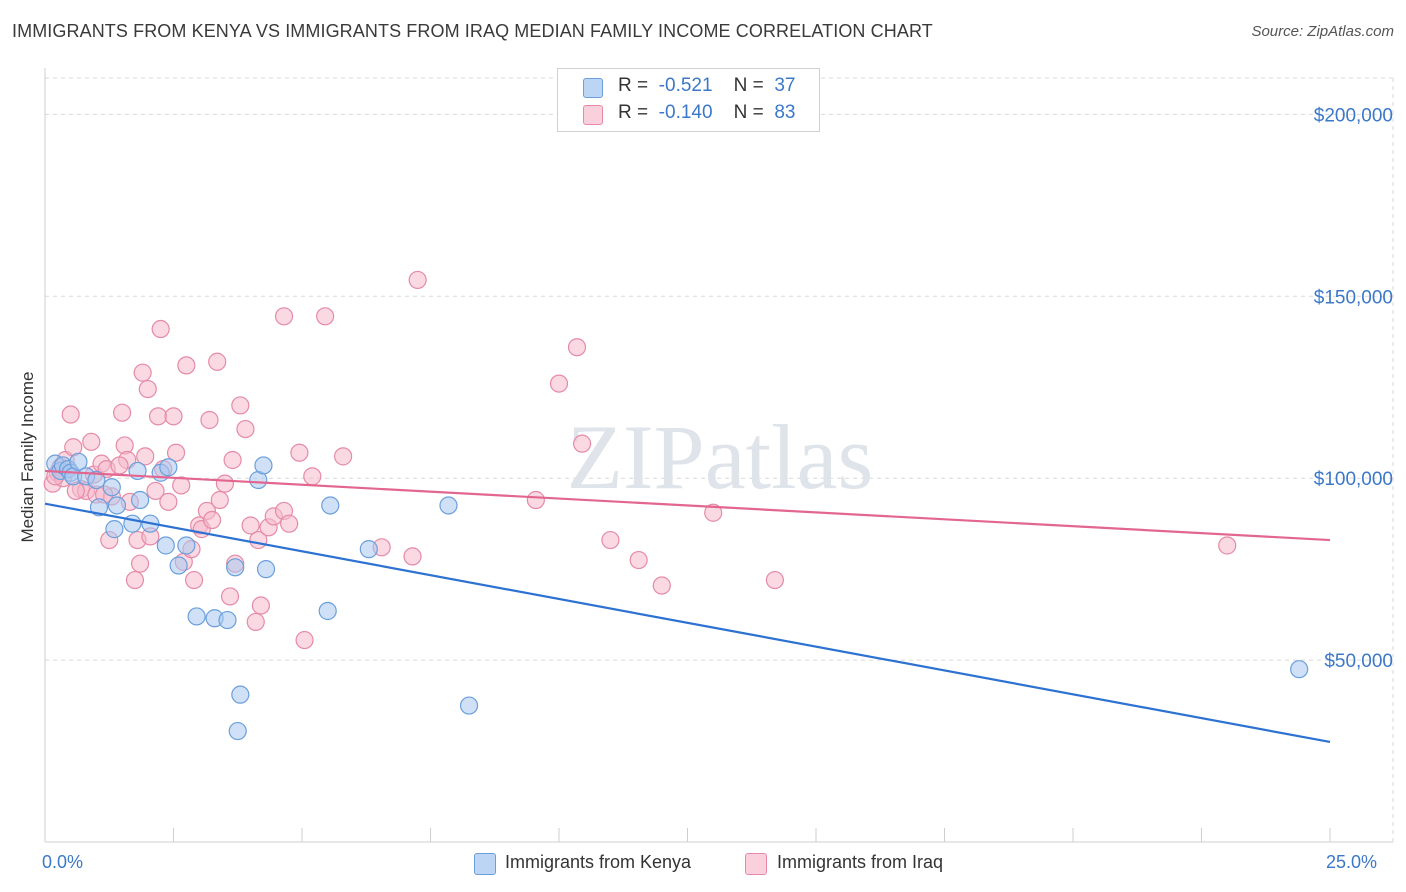 The height and width of the screenshot is (892, 1406). I want to click on y-tick-labels: $50,000 $100,000 $150,000 $200,000, so click(1353, 388).